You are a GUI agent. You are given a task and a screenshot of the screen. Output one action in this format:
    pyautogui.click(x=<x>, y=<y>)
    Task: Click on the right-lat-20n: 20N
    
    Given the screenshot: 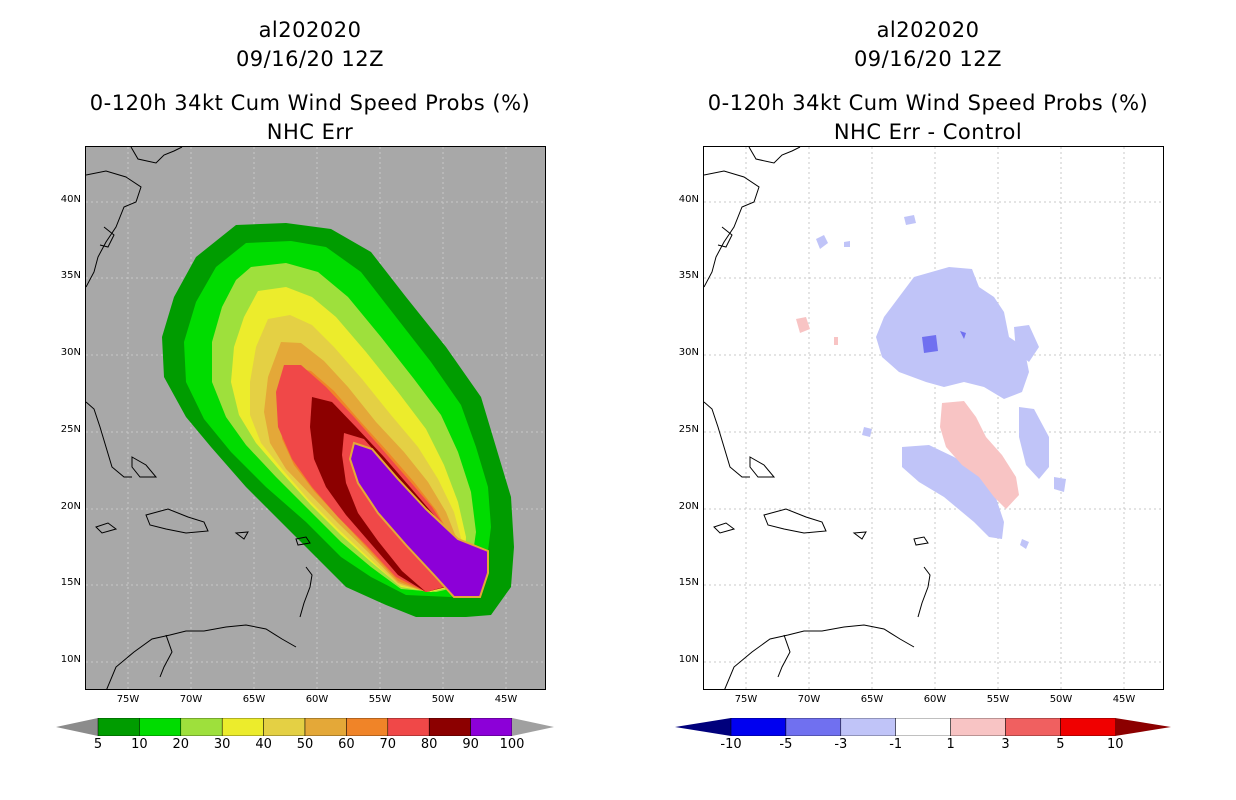 What is the action you would take?
    pyautogui.click(x=688, y=506)
    